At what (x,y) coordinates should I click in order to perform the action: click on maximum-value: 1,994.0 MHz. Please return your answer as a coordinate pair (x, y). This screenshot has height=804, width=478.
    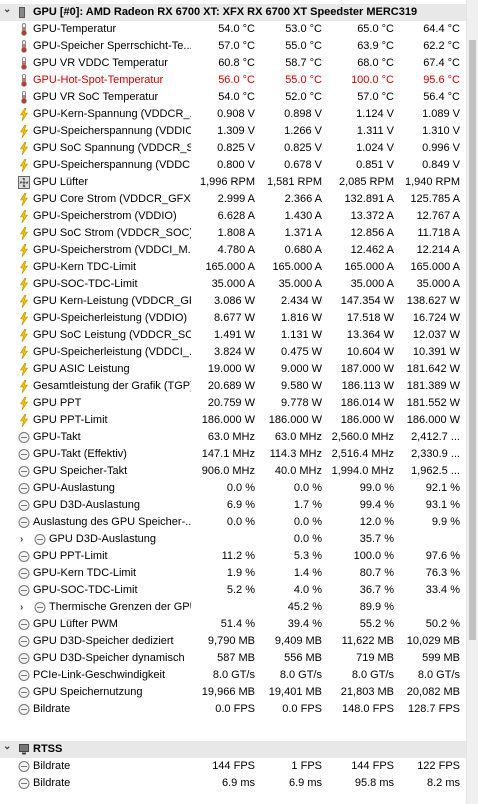
    Looking at the image, I should click on (362, 471).